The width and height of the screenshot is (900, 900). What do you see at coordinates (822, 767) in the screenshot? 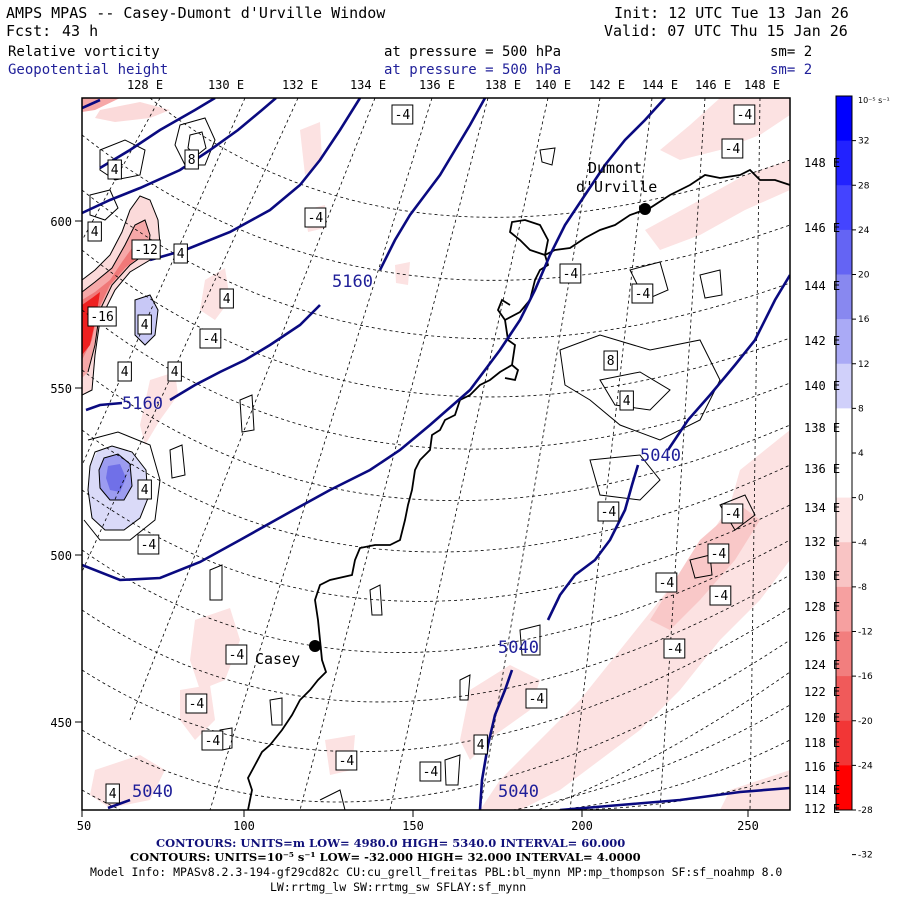
I see `right-lon-label: 116 E` at bounding box center [822, 767].